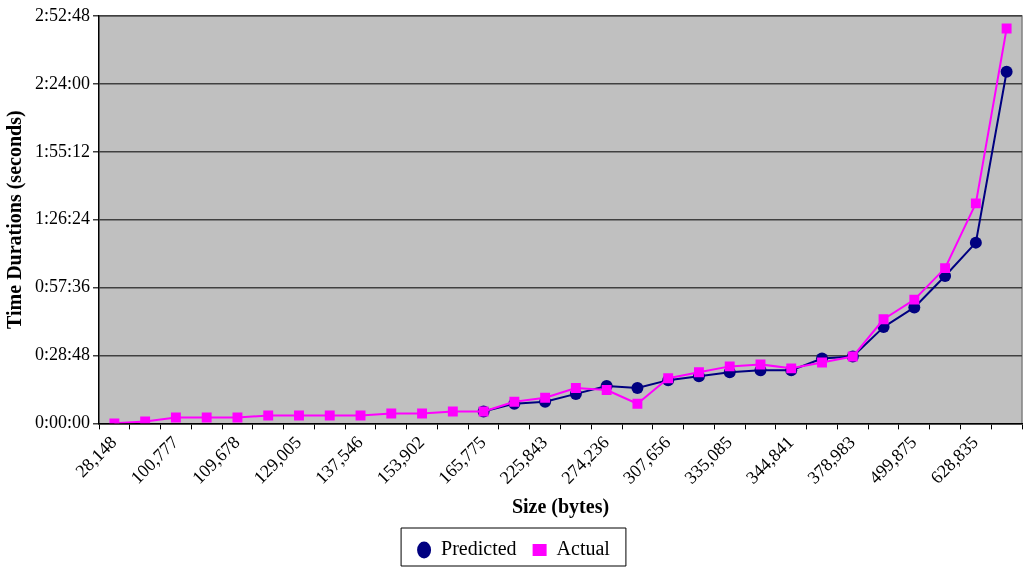 This screenshot has height=580, width=1029. I want to click on legend-label: Actual, so click(583, 548).